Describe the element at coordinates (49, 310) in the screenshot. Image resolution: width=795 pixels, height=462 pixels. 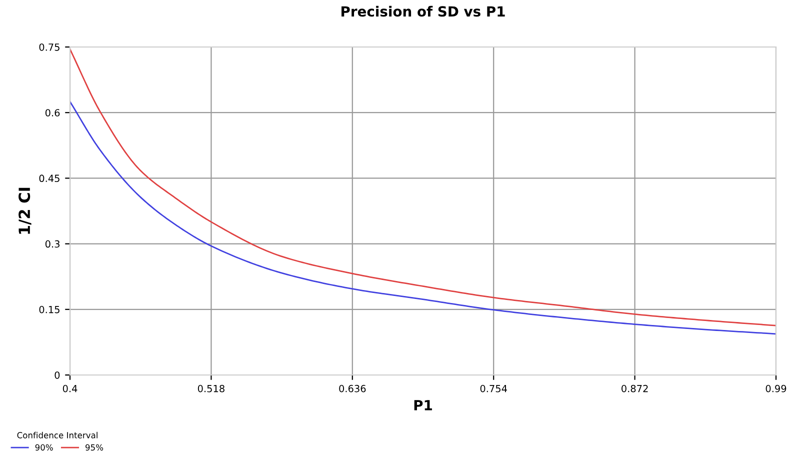
I see `y-tick-label: 0.15` at that location.